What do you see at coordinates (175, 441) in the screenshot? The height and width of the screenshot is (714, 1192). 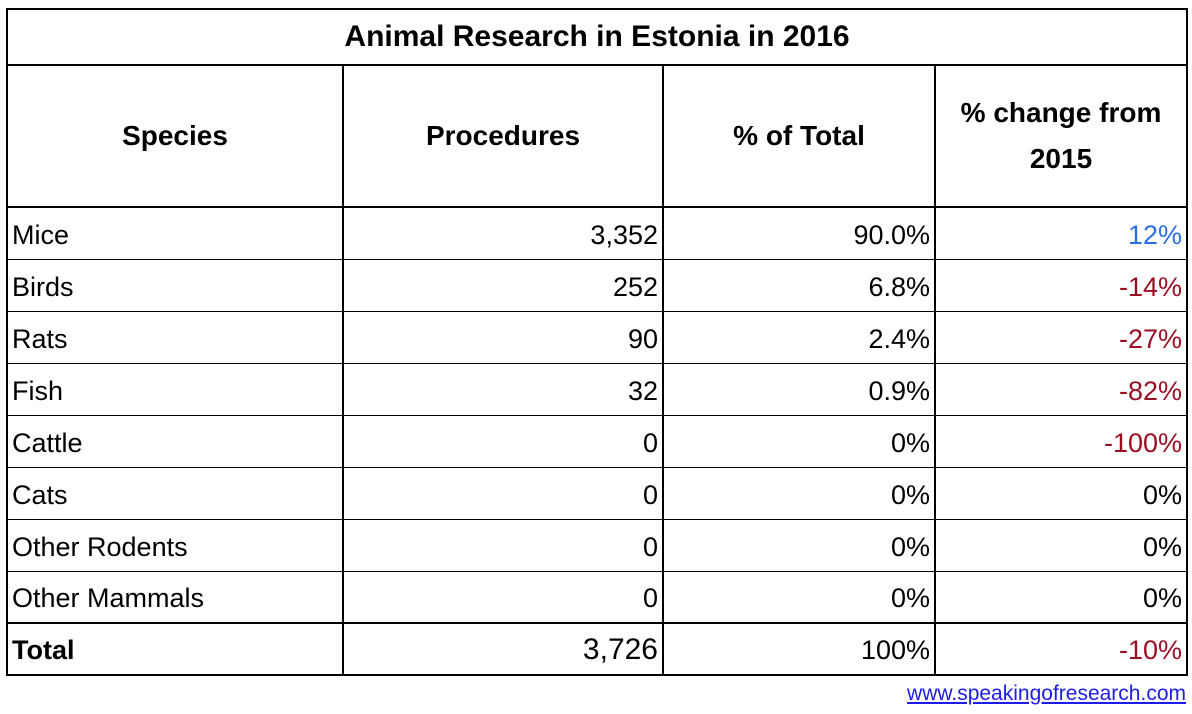 I see `species-cell: Cattle` at bounding box center [175, 441].